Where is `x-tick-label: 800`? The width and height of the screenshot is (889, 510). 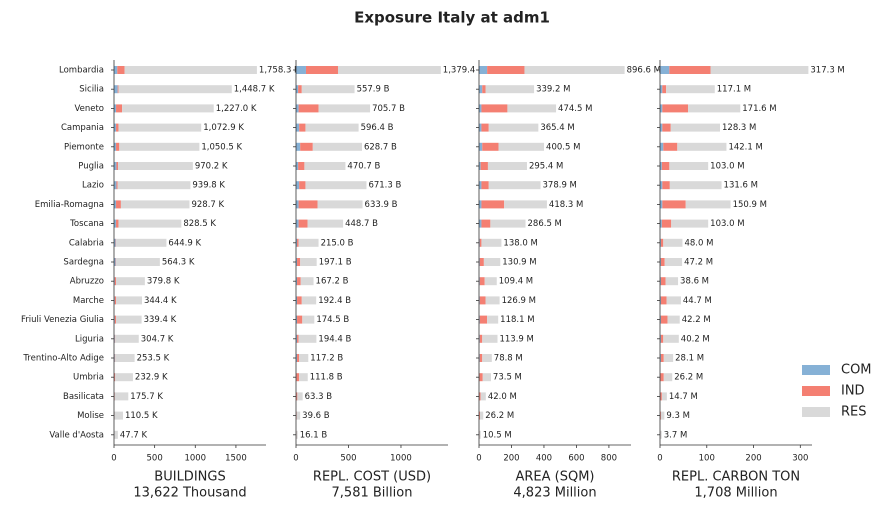
x-tick-label: 800 is located at coordinates (609, 459).